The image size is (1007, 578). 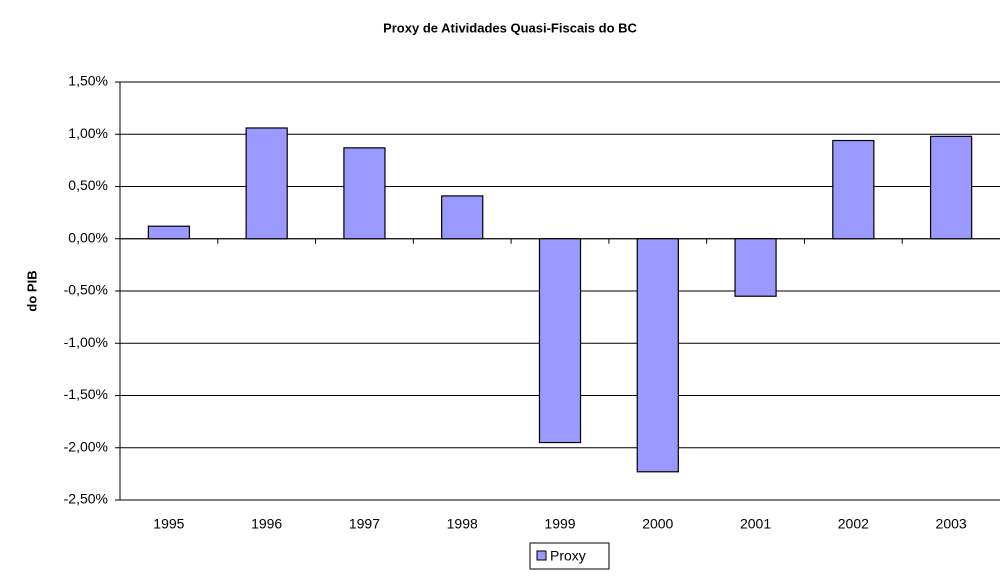 What do you see at coordinates (86, 394) in the screenshot?
I see `y-tick-label: -1,50%` at bounding box center [86, 394].